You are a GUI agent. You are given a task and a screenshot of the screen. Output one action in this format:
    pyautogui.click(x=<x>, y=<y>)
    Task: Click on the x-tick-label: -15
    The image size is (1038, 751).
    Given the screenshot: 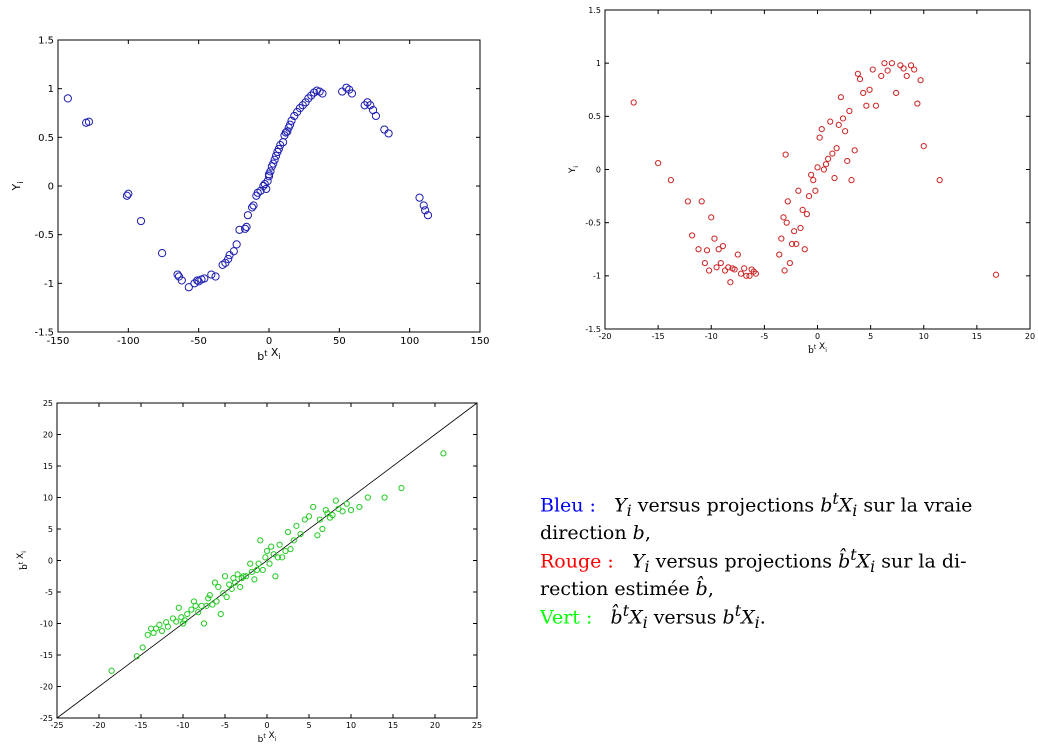 What is the action you would take?
    pyautogui.click(x=658, y=336)
    